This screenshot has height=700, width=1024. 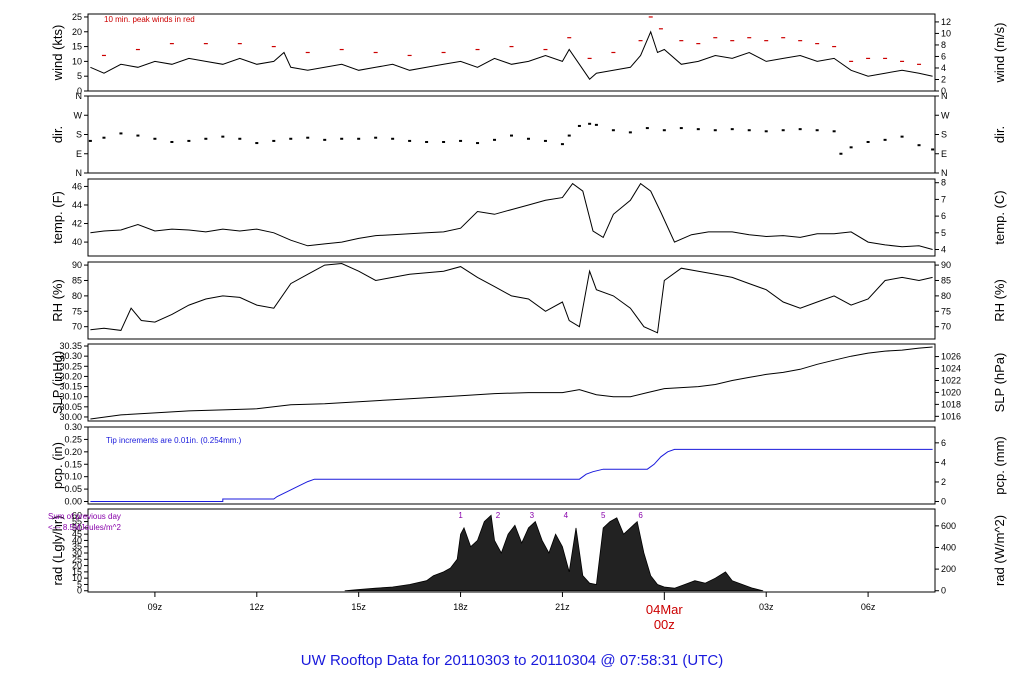 What do you see at coordinates (73, 477) in the screenshot?
I see `ytick-left-label: 0.10` at bounding box center [73, 477].